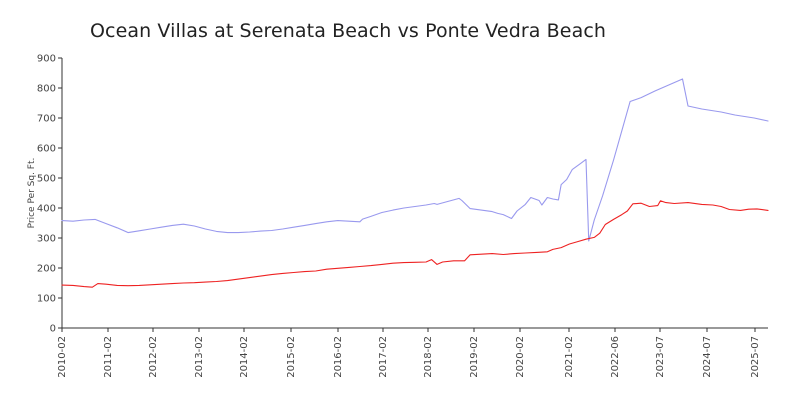 The image size is (800, 400). I want to click on x-tick-label: 2018-02, so click(428, 357).